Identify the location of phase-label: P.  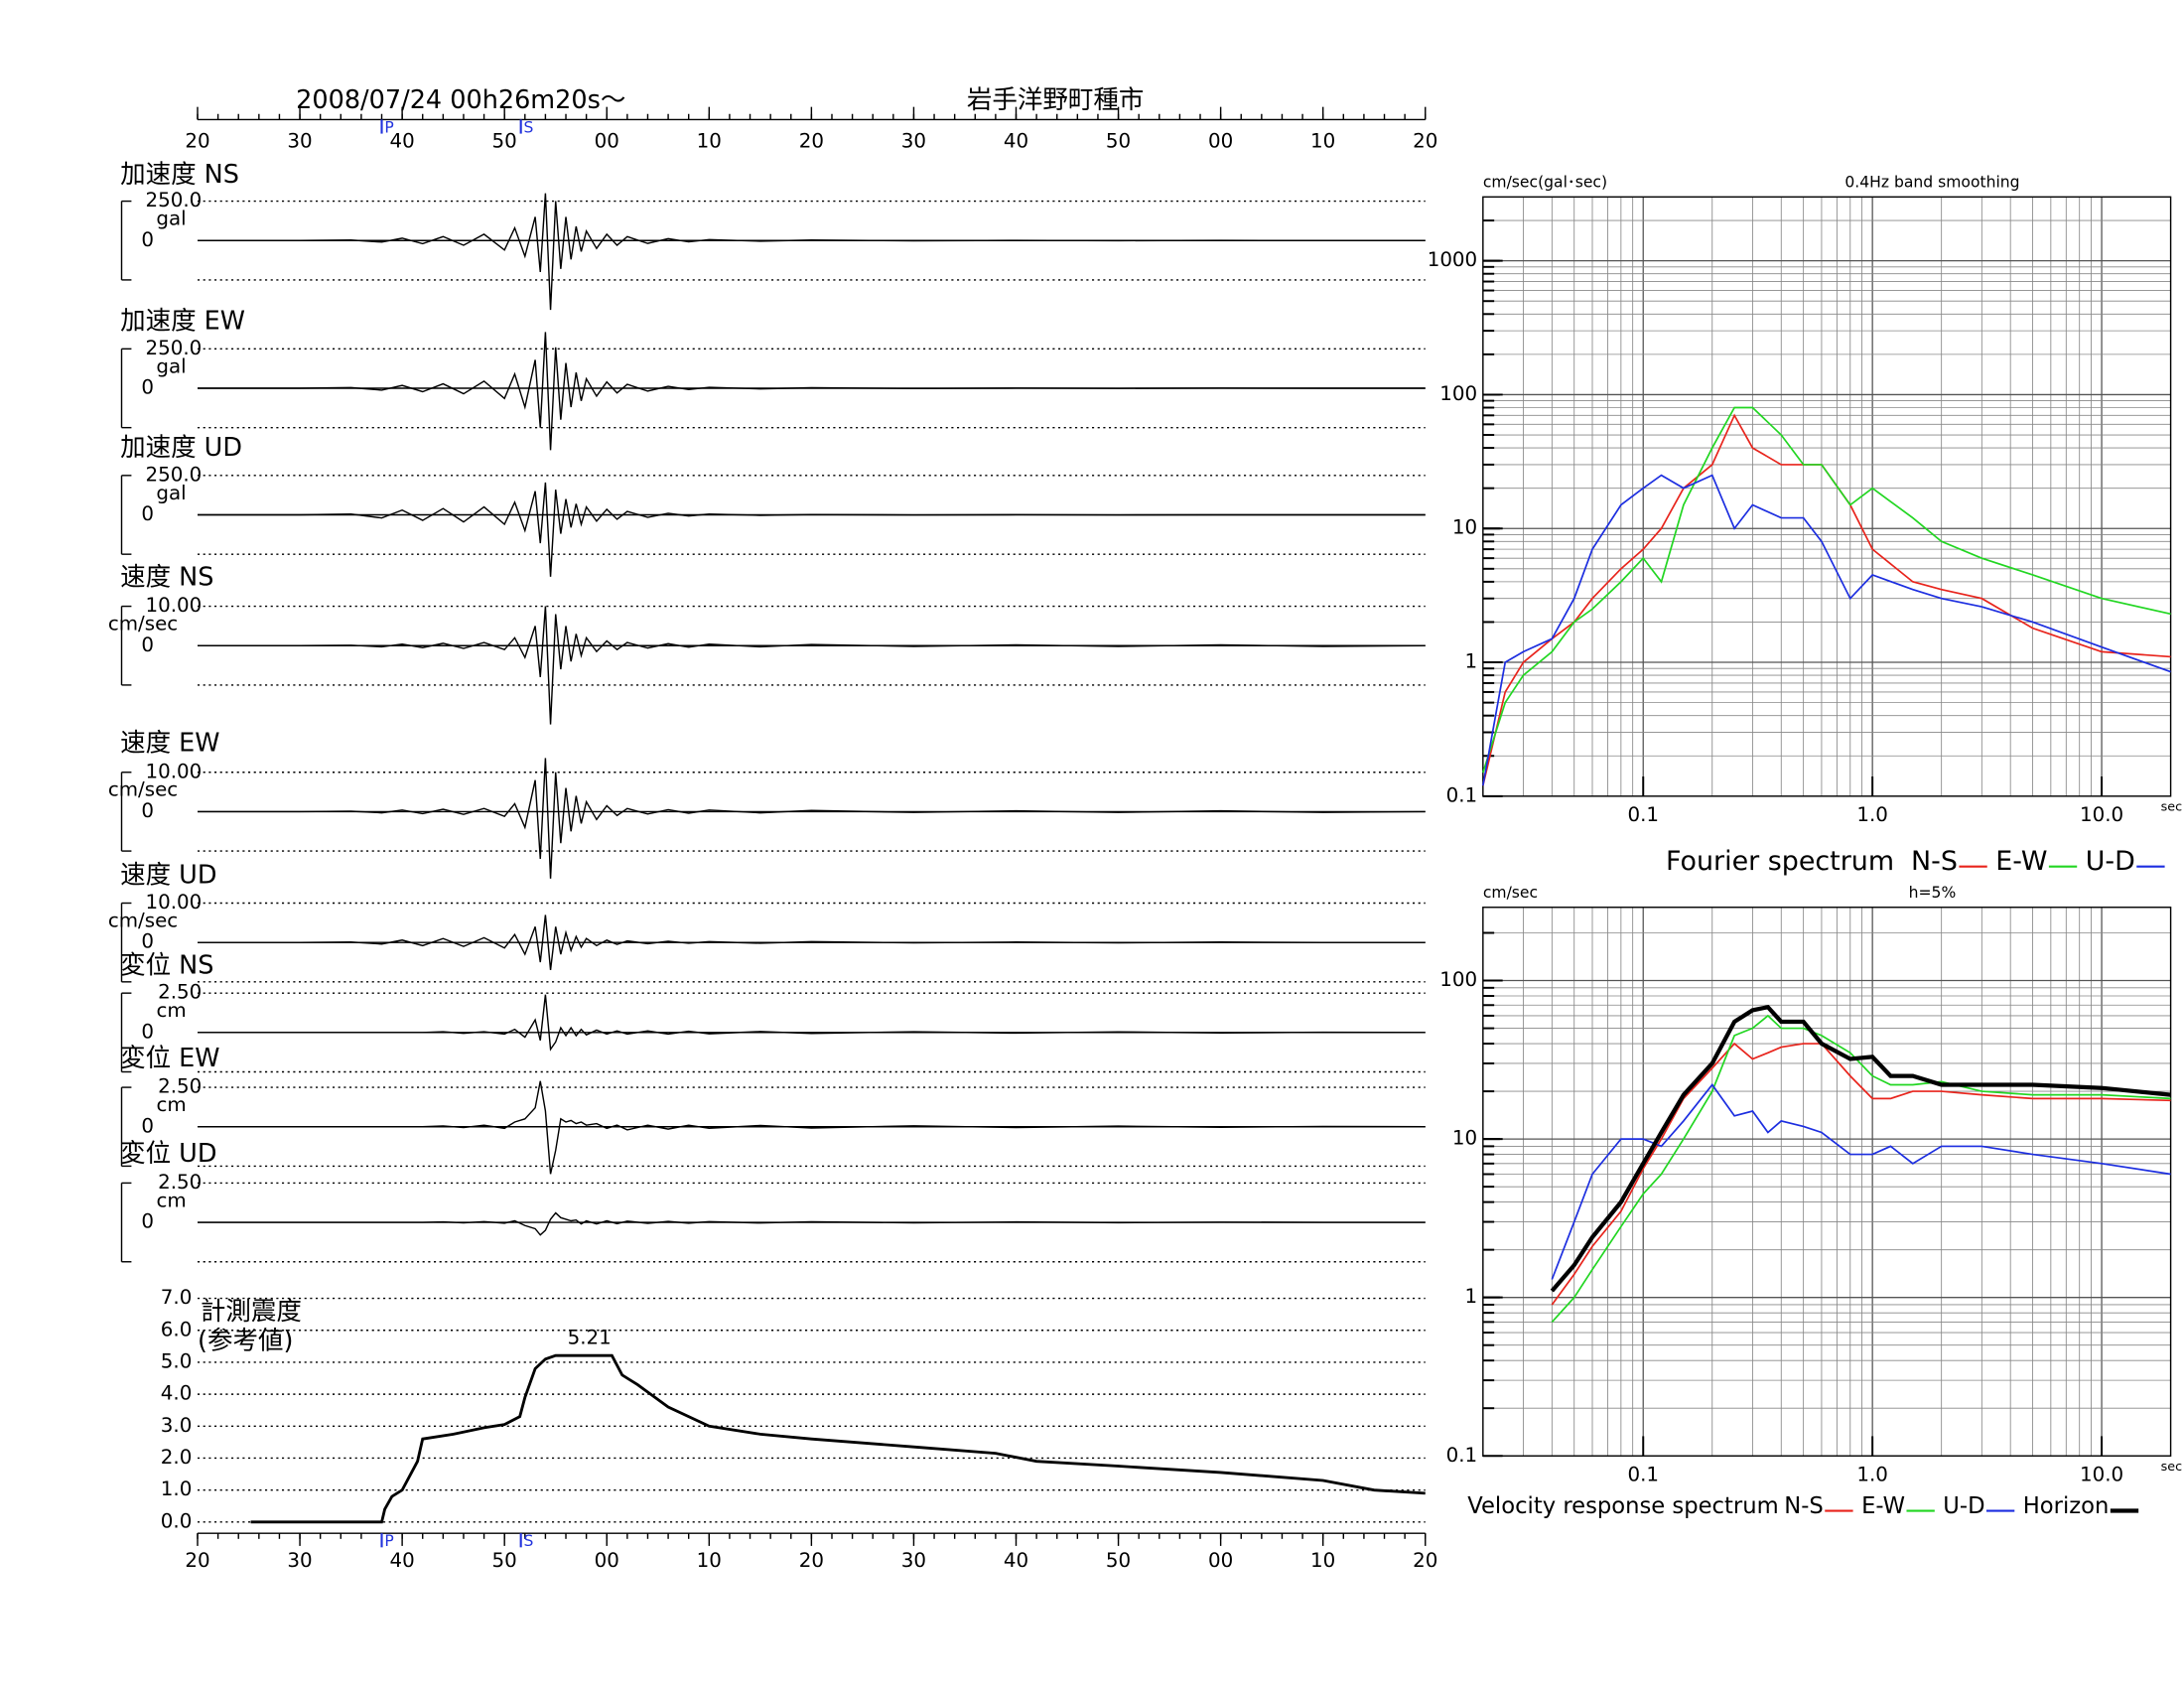
(388, 127).